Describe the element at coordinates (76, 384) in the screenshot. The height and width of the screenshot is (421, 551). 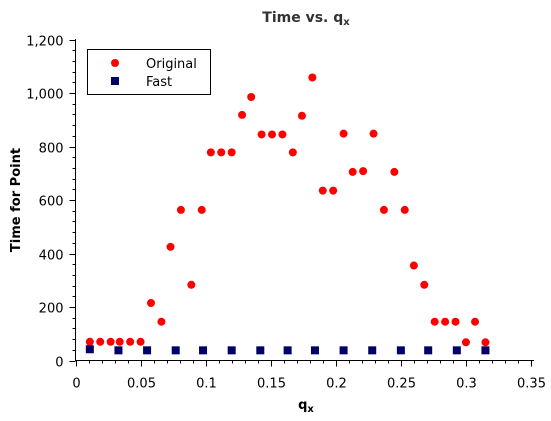
I see `x-tick-label: 0` at that location.